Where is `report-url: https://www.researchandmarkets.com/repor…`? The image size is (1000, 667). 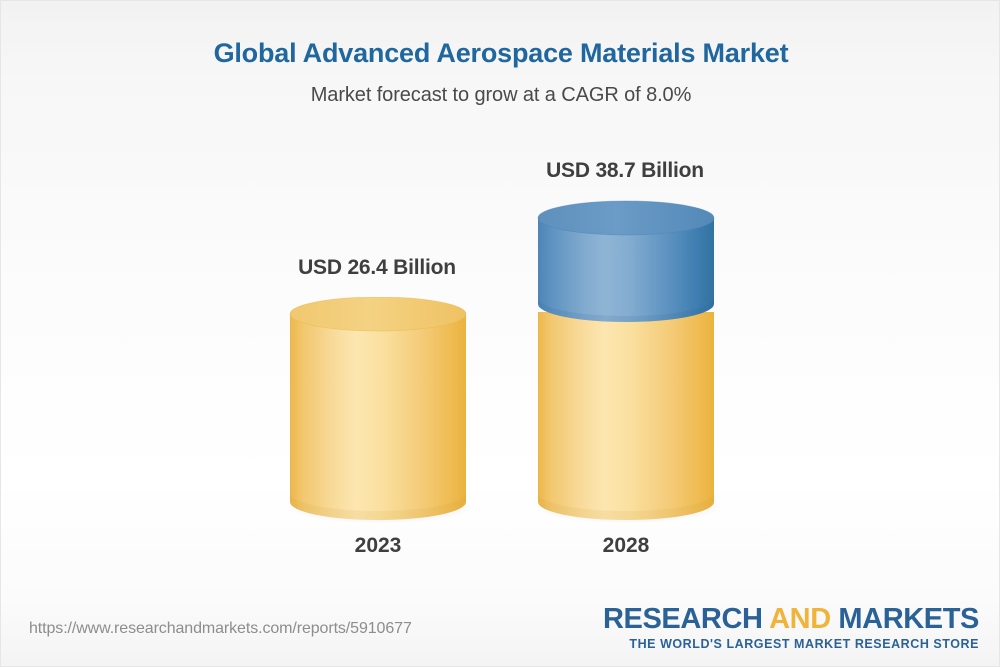
report-url: https://www.researchandmarkets.com/repor… is located at coordinates (220, 628).